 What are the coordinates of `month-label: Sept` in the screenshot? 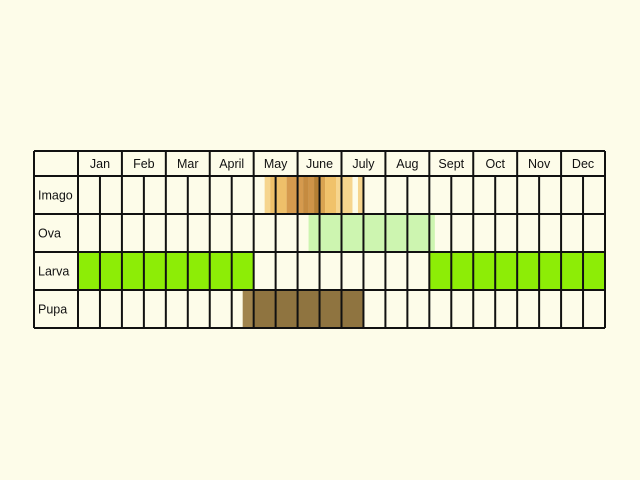 It's located at (451, 164).